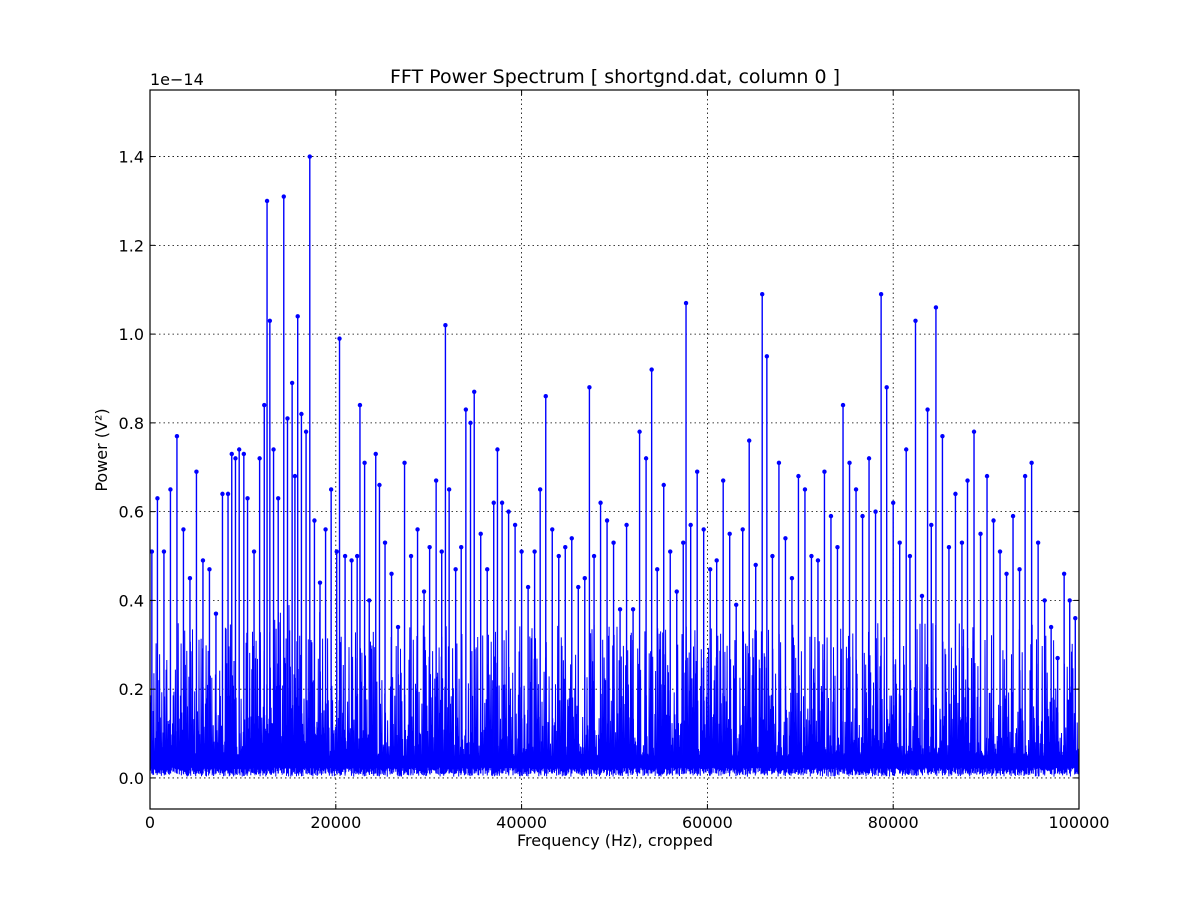 The image size is (1200, 900). What do you see at coordinates (101, 449) in the screenshot?
I see `y-axis-title: Power (V²)` at bounding box center [101, 449].